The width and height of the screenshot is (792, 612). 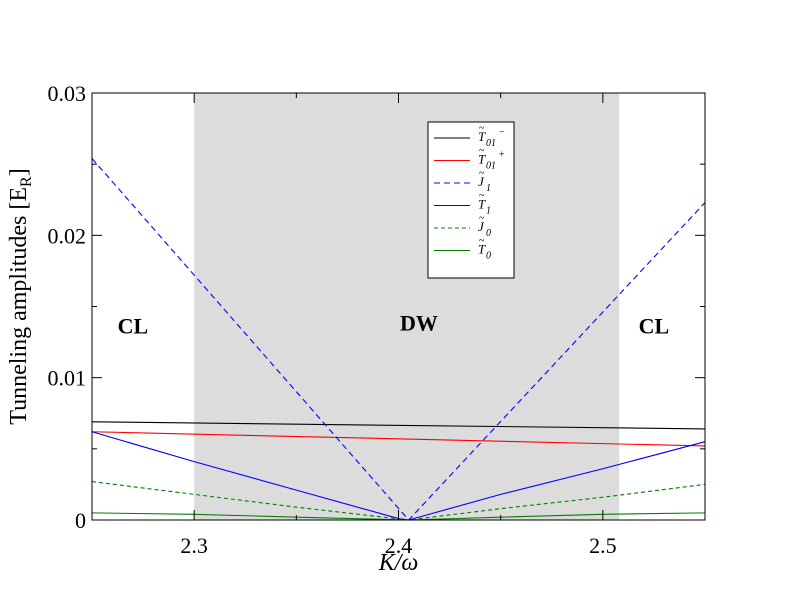 What do you see at coordinates (481, 226) in the screenshot?
I see `legend-label-J0: J` at bounding box center [481, 226].